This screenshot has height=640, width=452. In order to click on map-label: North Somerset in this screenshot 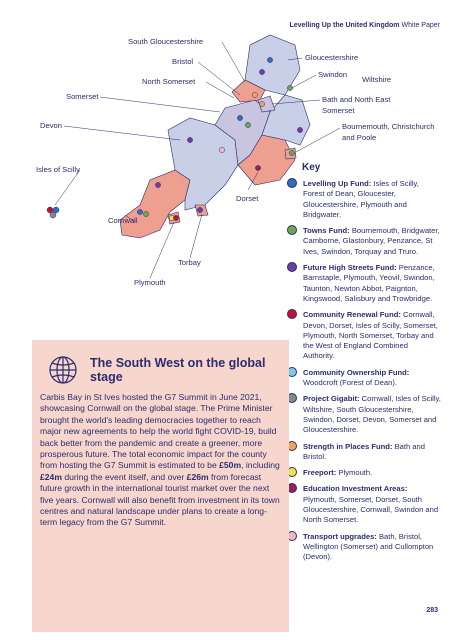, I will do `click(169, 81)`.